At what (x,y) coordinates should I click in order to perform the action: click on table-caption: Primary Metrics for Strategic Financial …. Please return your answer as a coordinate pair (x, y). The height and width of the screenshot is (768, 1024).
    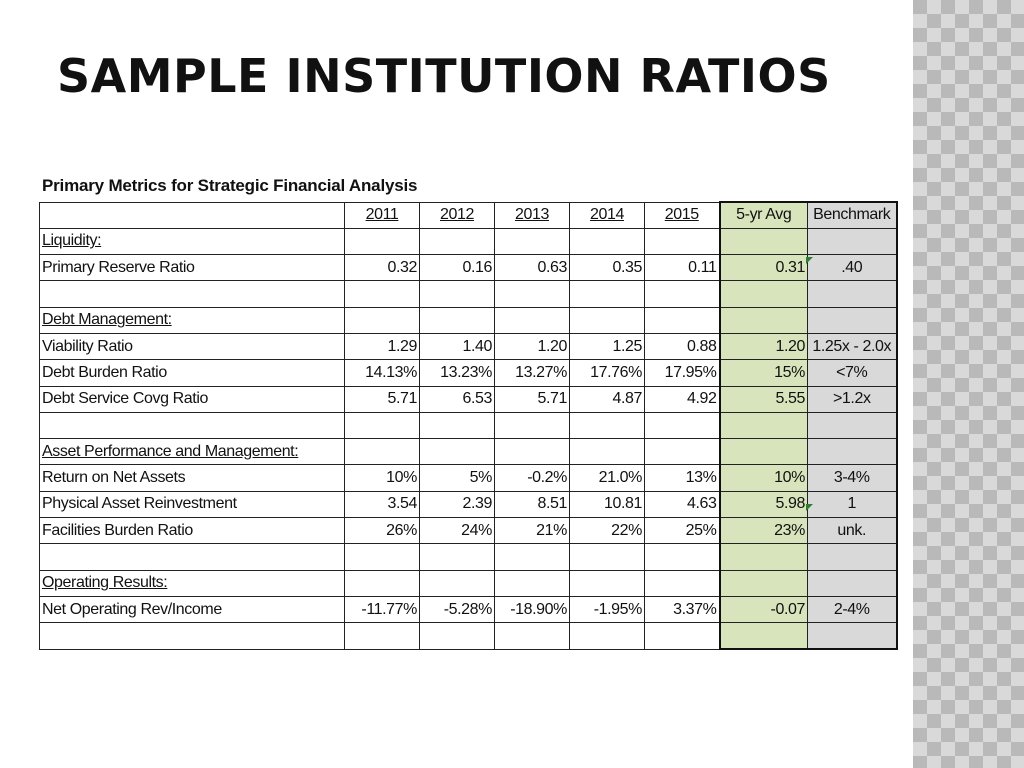
    Looking at the image, I should click on (230, 185).